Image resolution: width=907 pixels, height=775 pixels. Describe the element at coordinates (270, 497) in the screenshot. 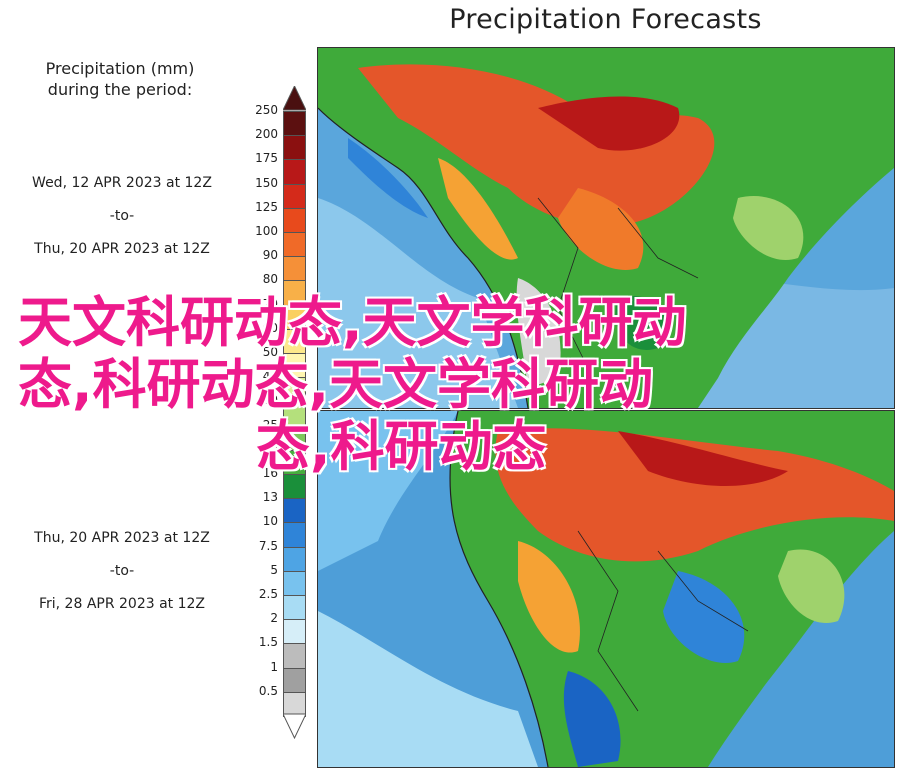

I see `colorbar-tick-label: 13` at that location.